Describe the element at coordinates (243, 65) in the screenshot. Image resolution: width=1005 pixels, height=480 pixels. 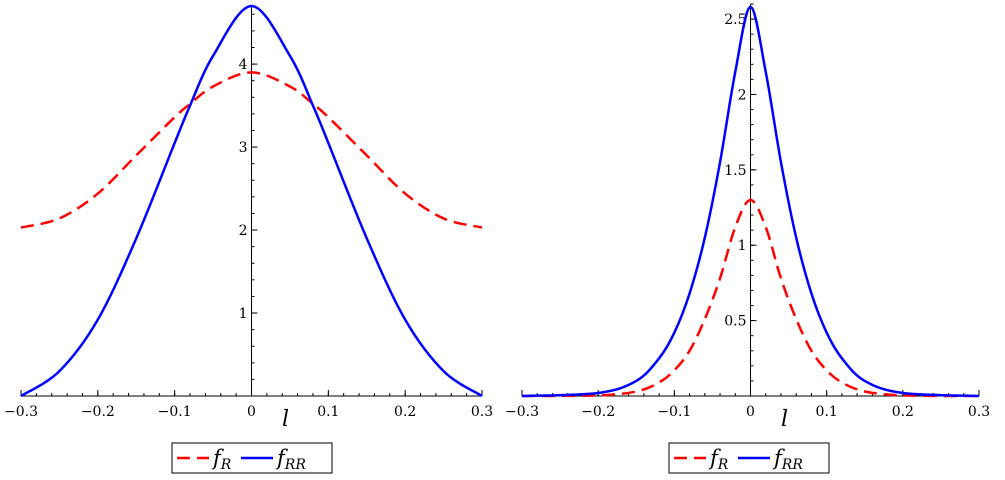
I see `y-tick-label: 4` at that location.